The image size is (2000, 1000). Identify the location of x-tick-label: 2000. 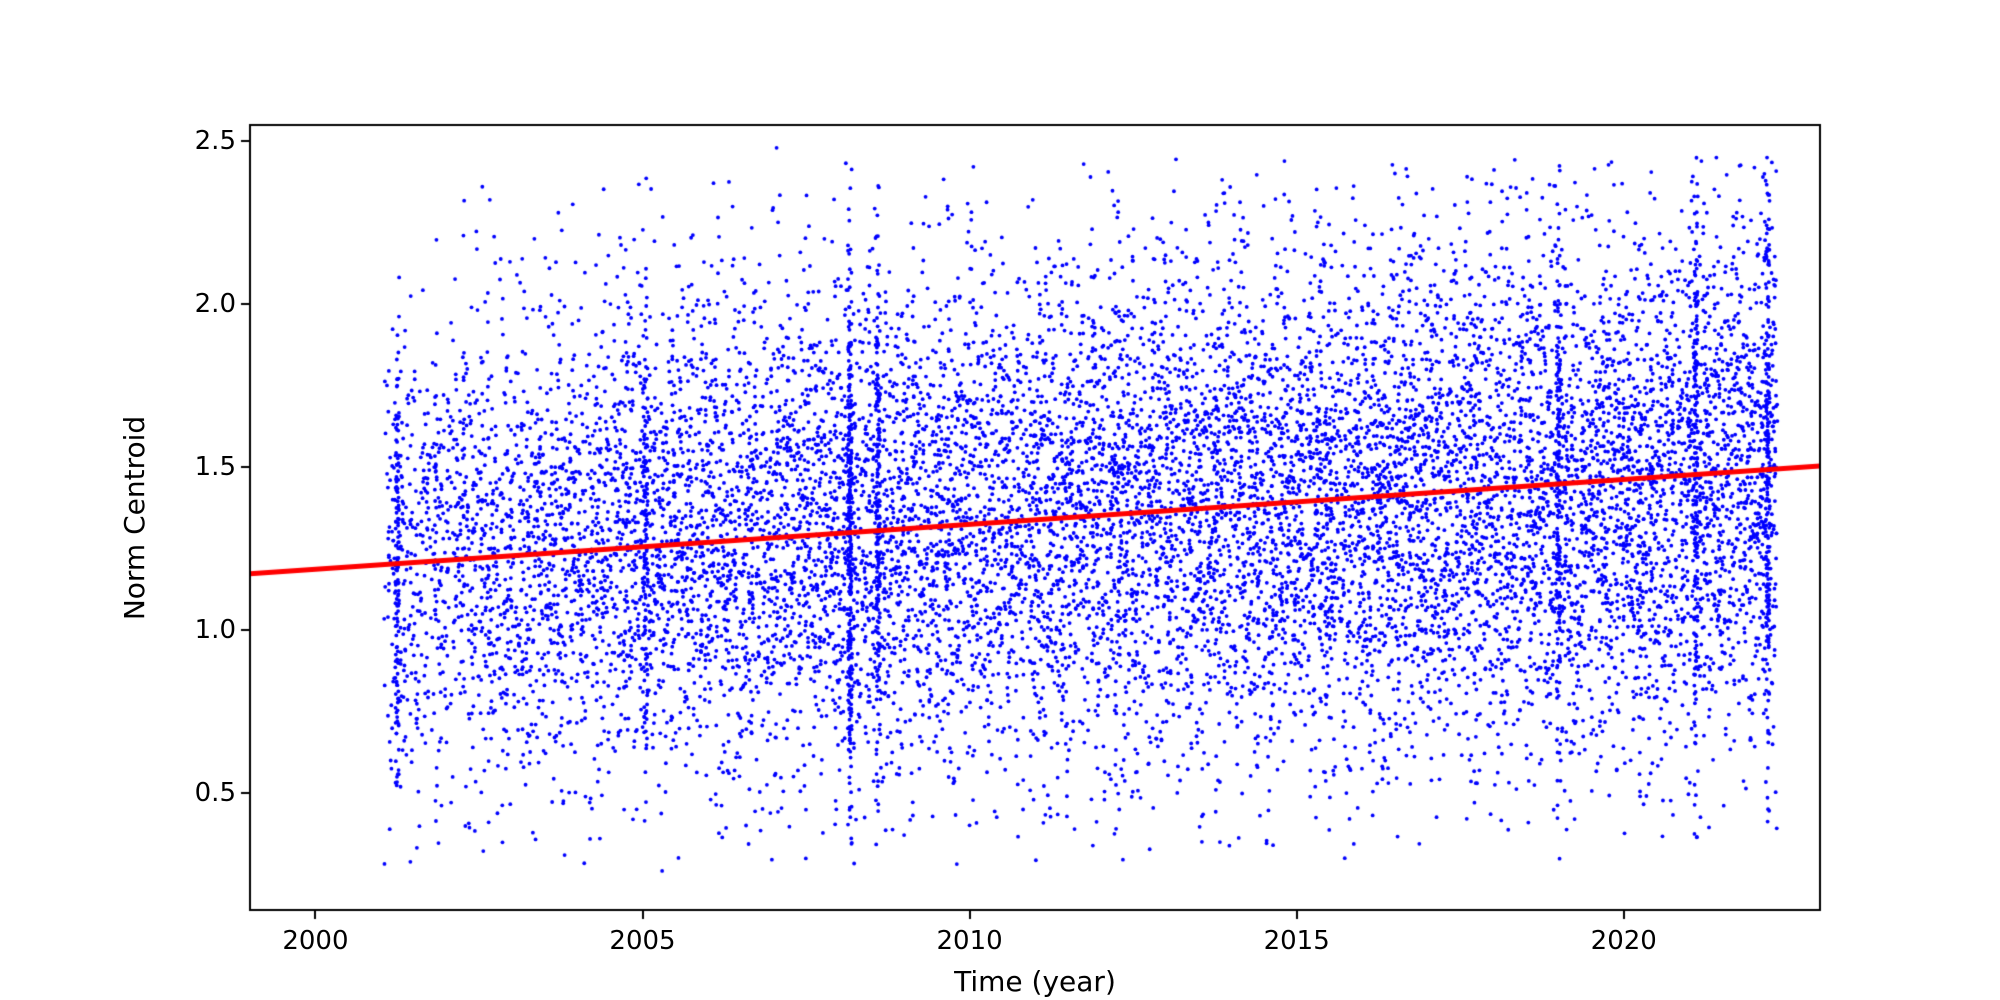
(315, 941).